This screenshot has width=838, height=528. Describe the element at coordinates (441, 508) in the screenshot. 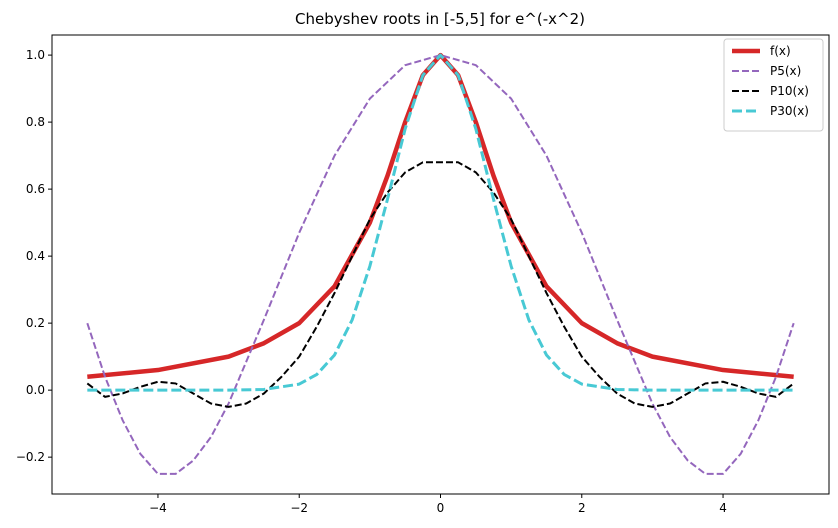

I see `x-tick-label: 0` at that location.